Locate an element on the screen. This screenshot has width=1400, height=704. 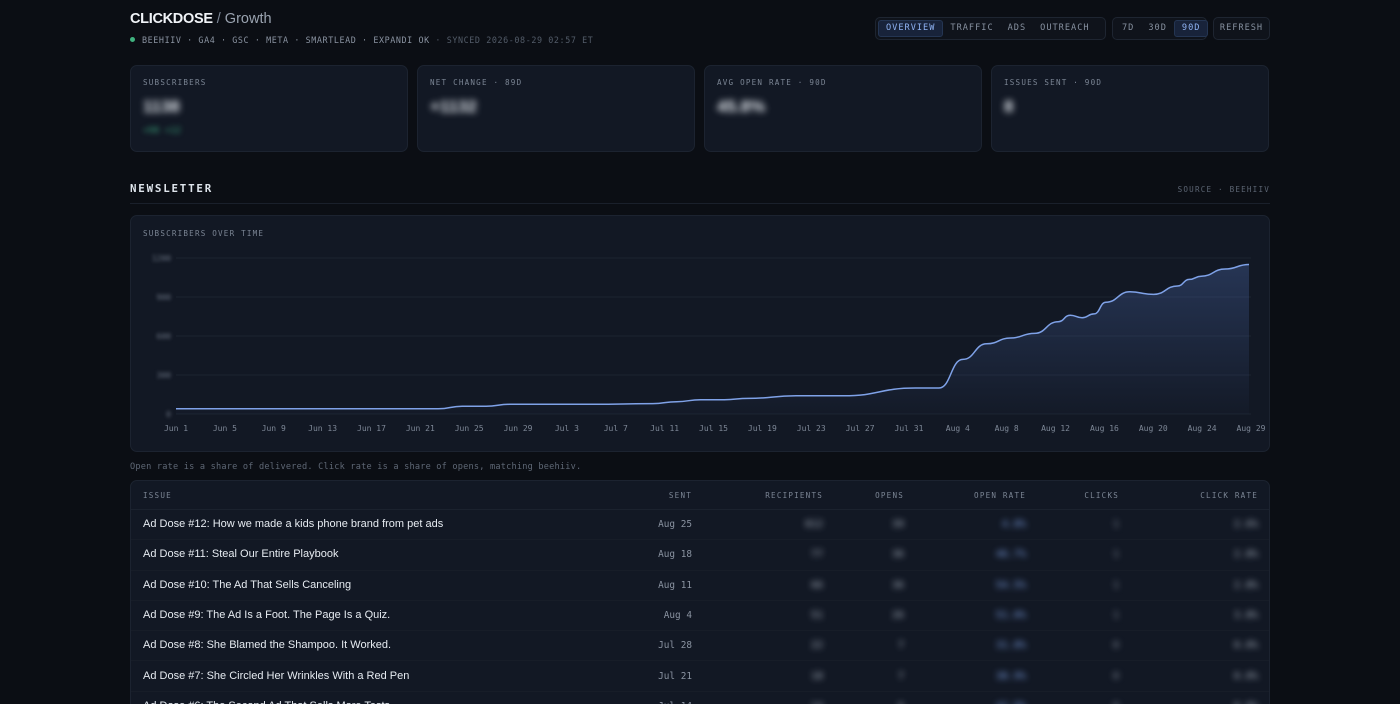
range-selector: 7D 30D 90D is located at coordinates (1160, 28).